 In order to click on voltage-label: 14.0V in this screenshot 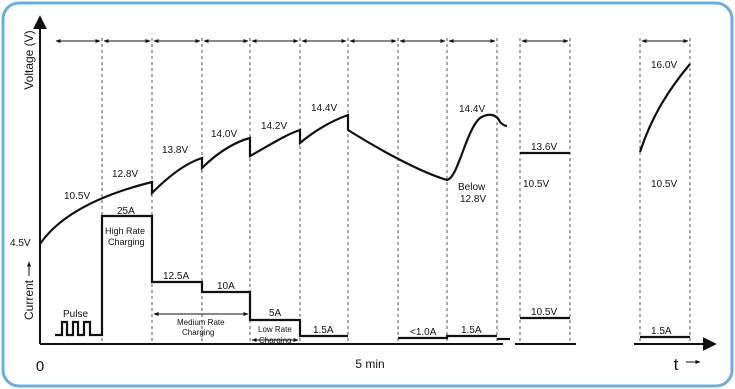, I will do `click(224, 134)`.